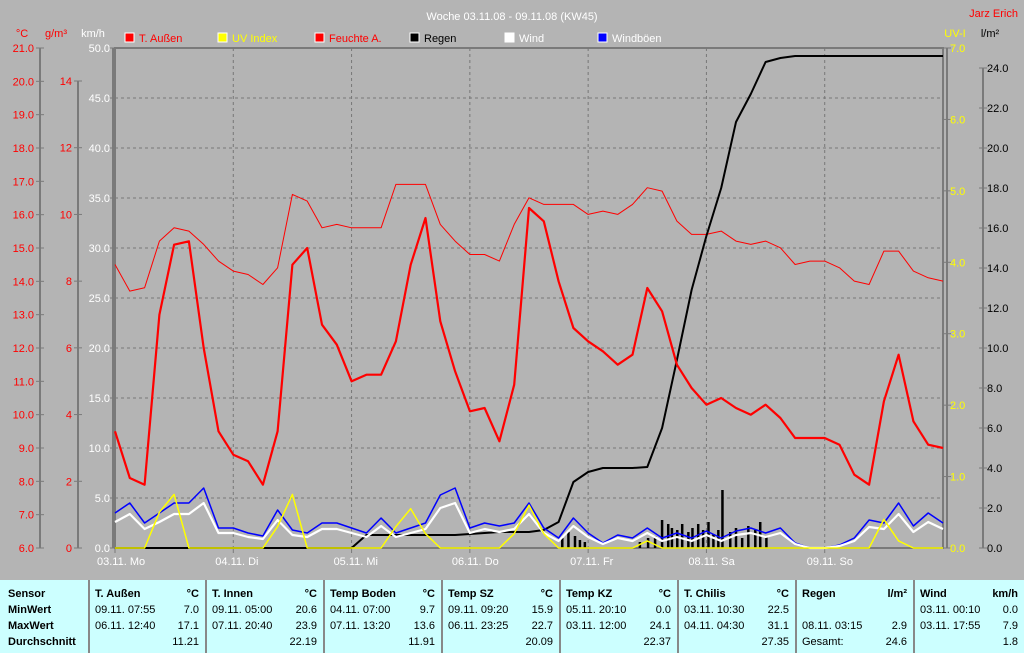 The image size is (1024, 653). What do you see at coordinates (1005, 594) in the screenshot?
I see `cell-unit: km/h` at bounding box center [1005, 594].